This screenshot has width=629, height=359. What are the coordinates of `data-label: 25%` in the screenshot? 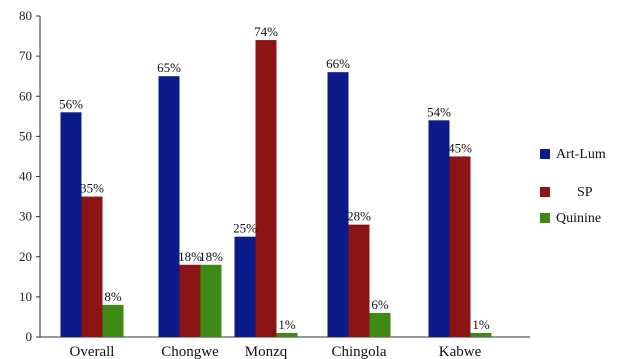 It's located at (245, 228).